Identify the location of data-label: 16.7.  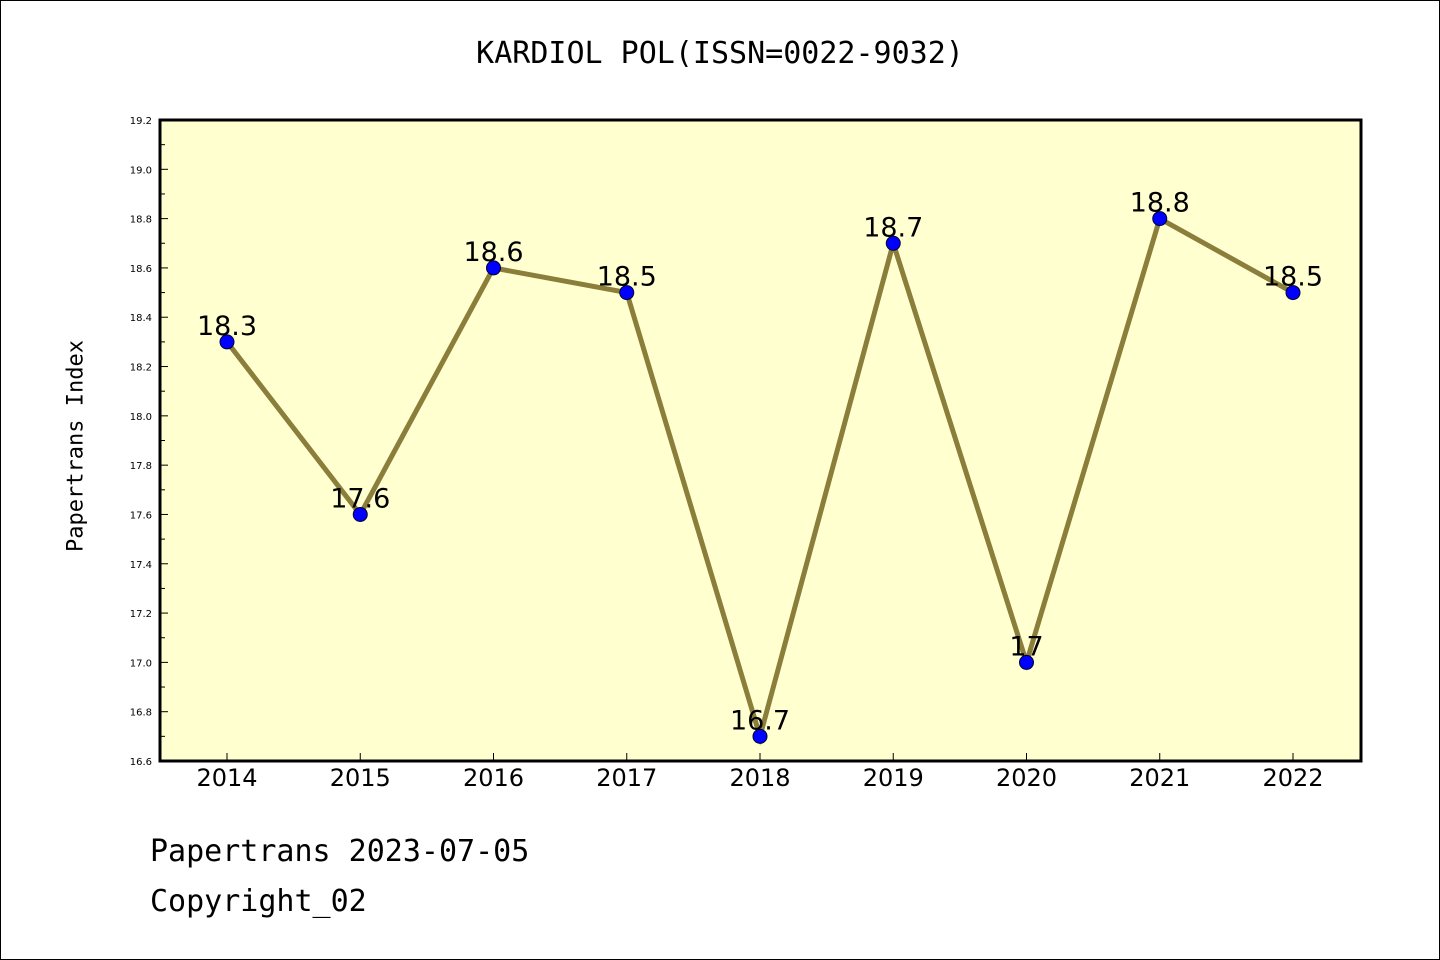
(760, 720).